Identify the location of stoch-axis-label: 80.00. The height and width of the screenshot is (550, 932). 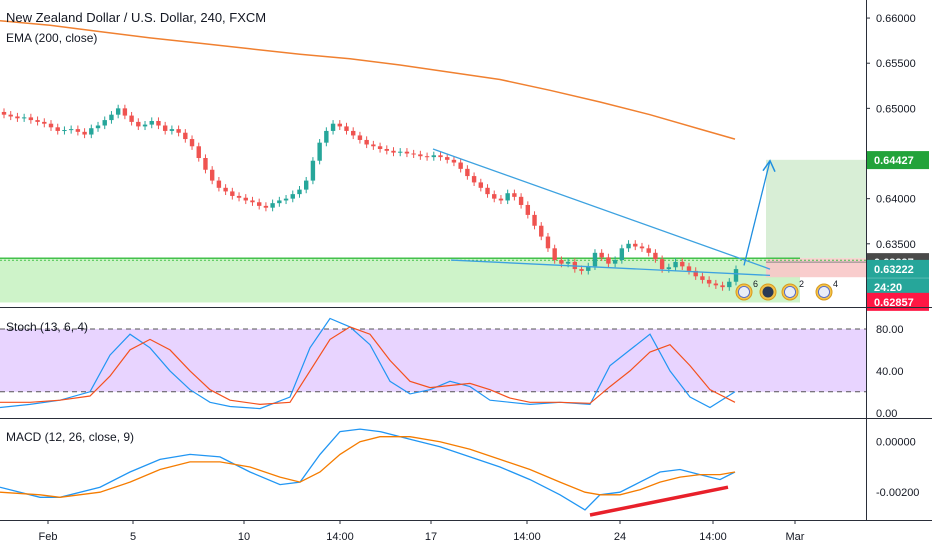
(890, 330).